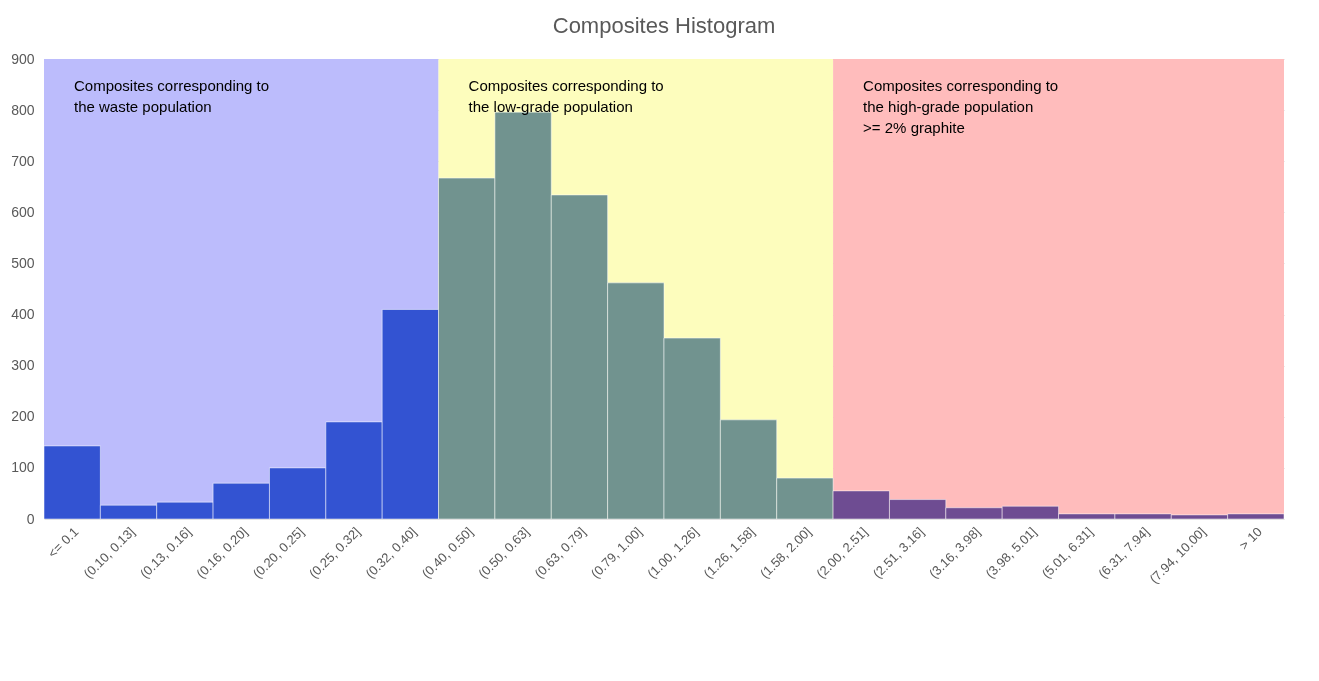  I want to click on y-tick-label: 200, so click(23, 416).